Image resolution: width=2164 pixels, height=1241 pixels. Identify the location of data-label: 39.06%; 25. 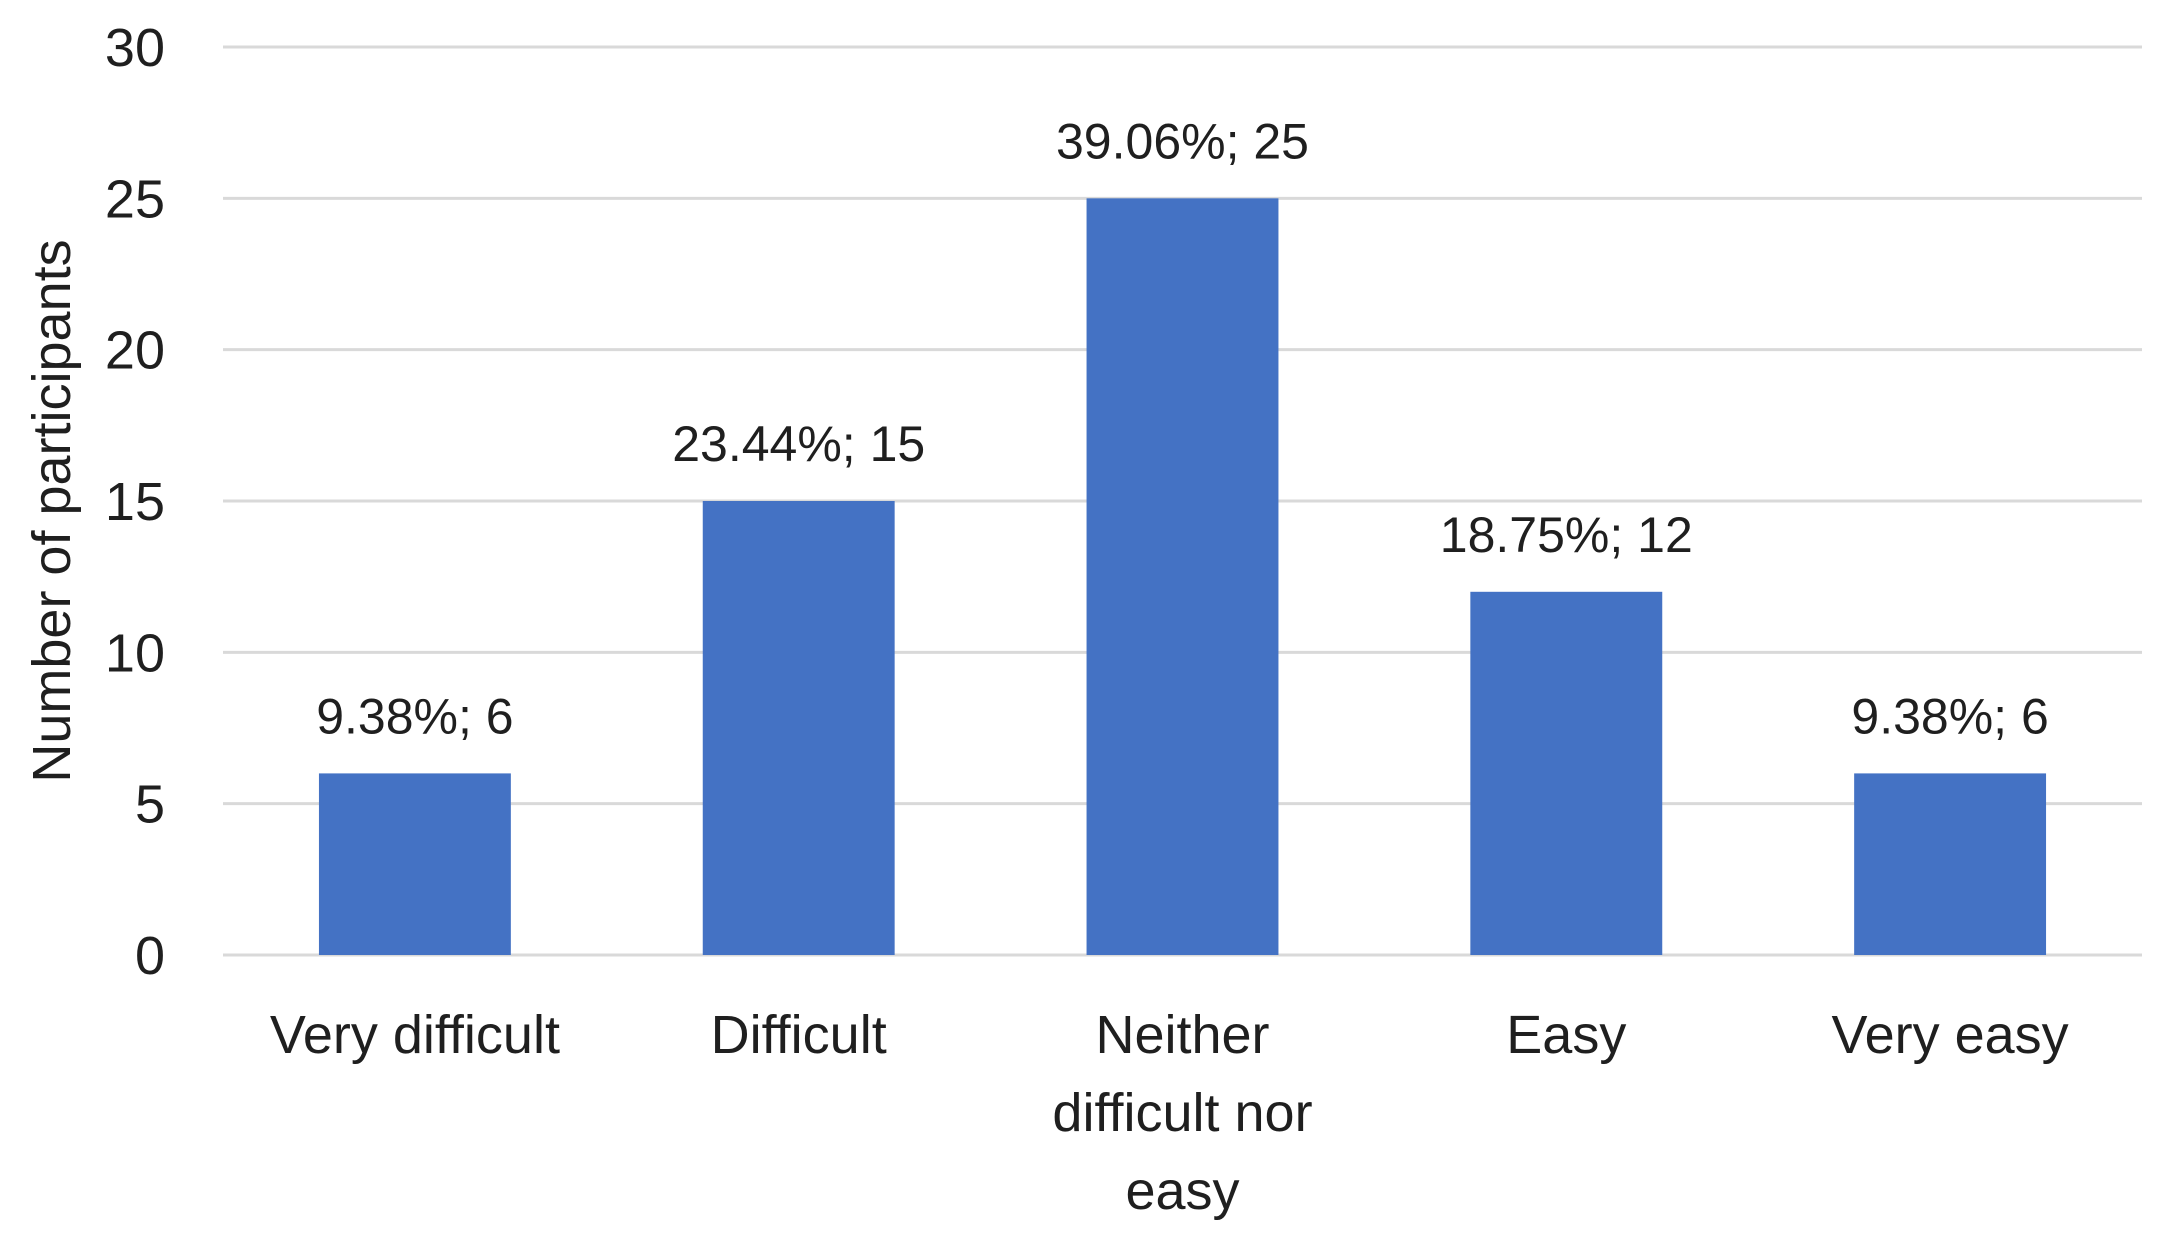
(1182, 141).